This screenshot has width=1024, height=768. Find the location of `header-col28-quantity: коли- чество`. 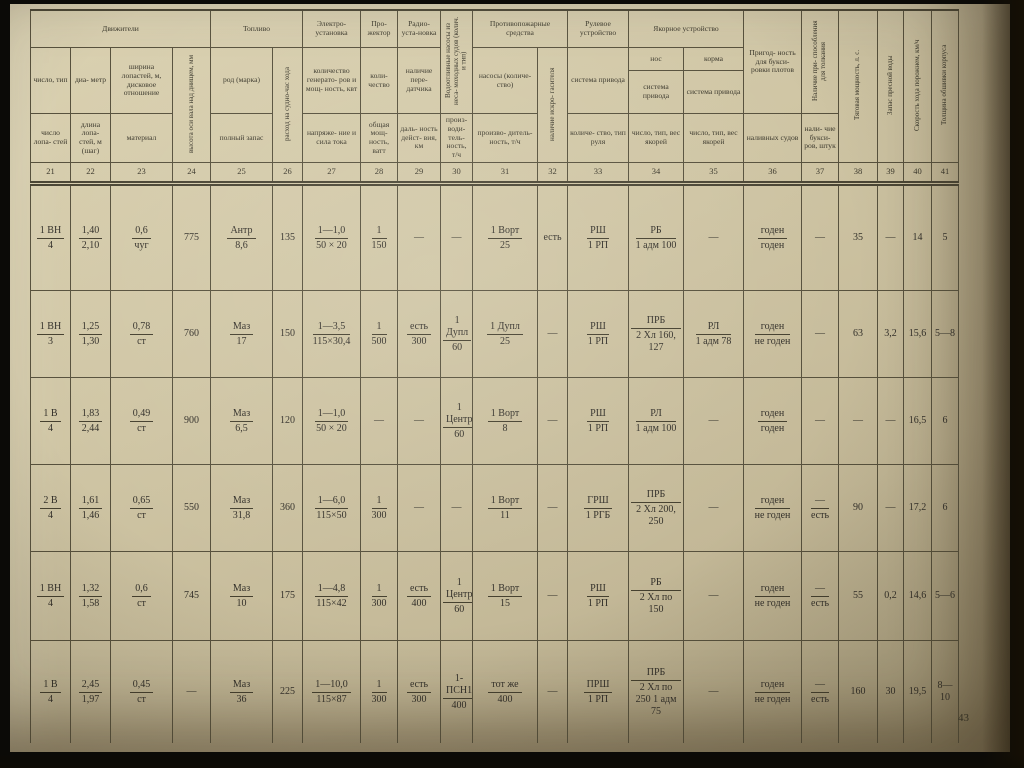

header-col28-quantity: коли- чество is located at coordinates (379, 80).